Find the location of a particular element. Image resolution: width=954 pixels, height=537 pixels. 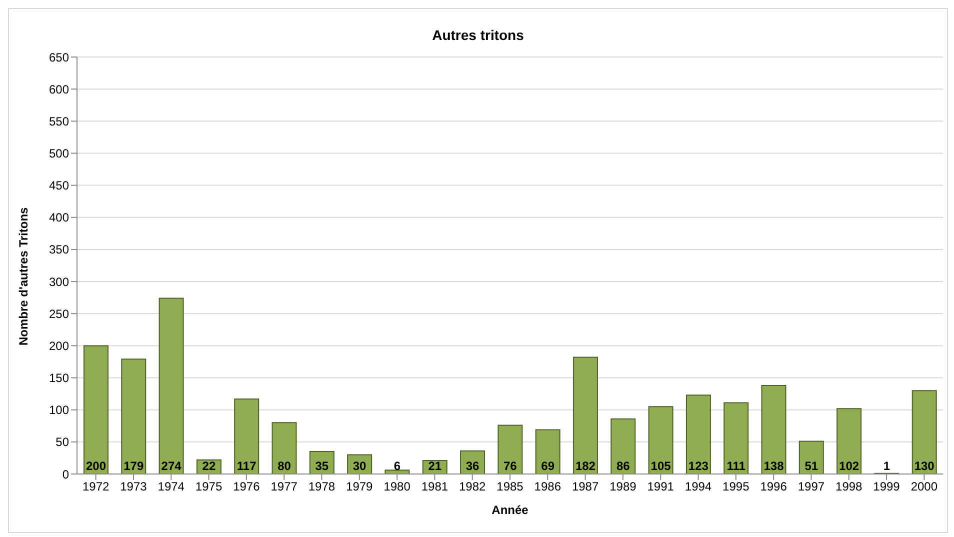

x-tick-label: 1976 is located at coordinates (246, 487).